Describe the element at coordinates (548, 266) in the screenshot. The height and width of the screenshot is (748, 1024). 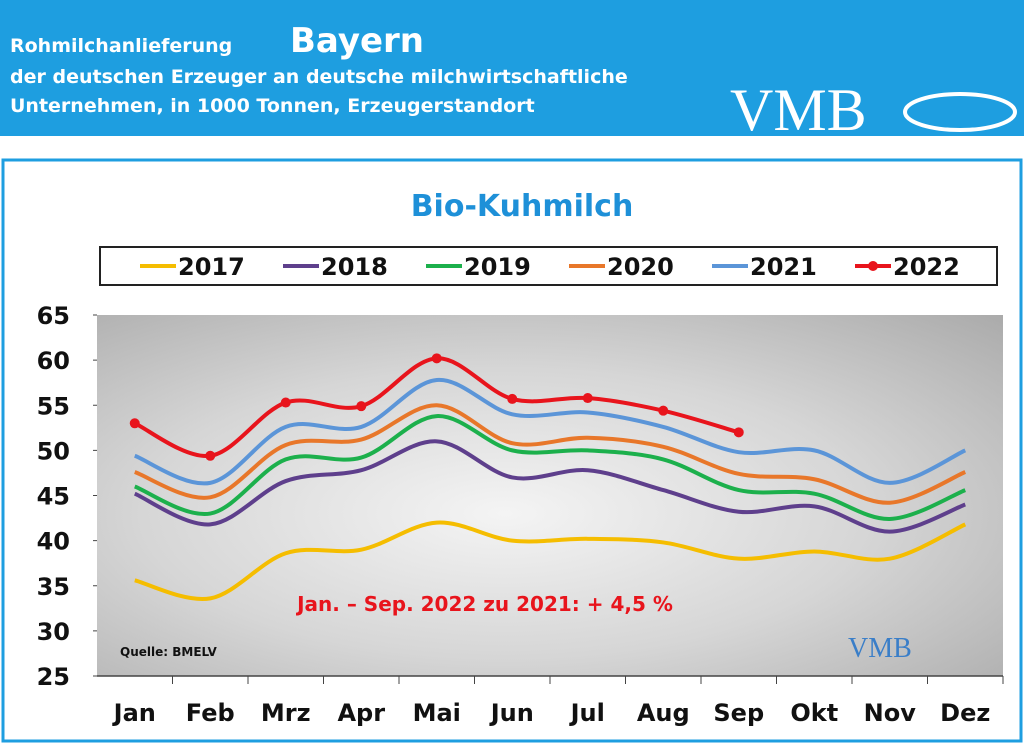
I see `legend-box` at that location.